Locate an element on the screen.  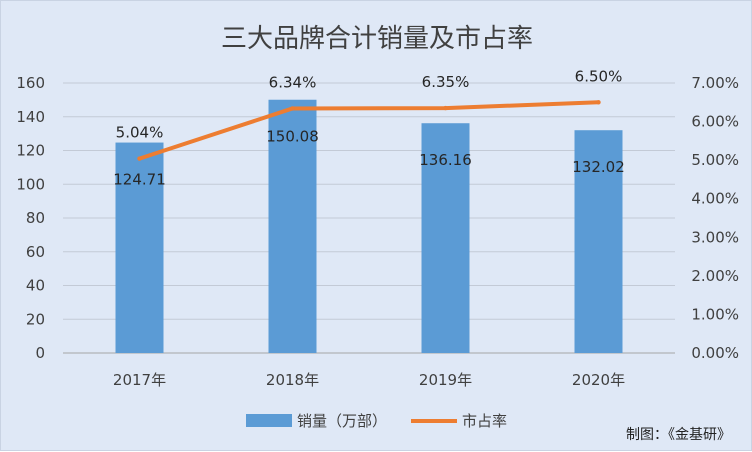
y-right-tick-label: 1.00% is located at coordinates (715, 314).